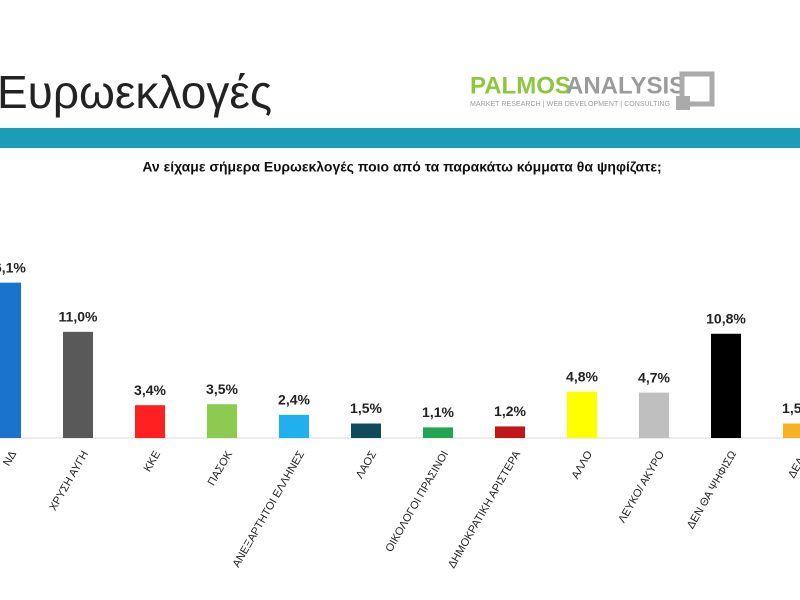 This screenshot has height=600, width=800. What do you see at coordinates (400, 138) in the screenshot?
I see `banner-stripe` at bounding box center [400, 138].